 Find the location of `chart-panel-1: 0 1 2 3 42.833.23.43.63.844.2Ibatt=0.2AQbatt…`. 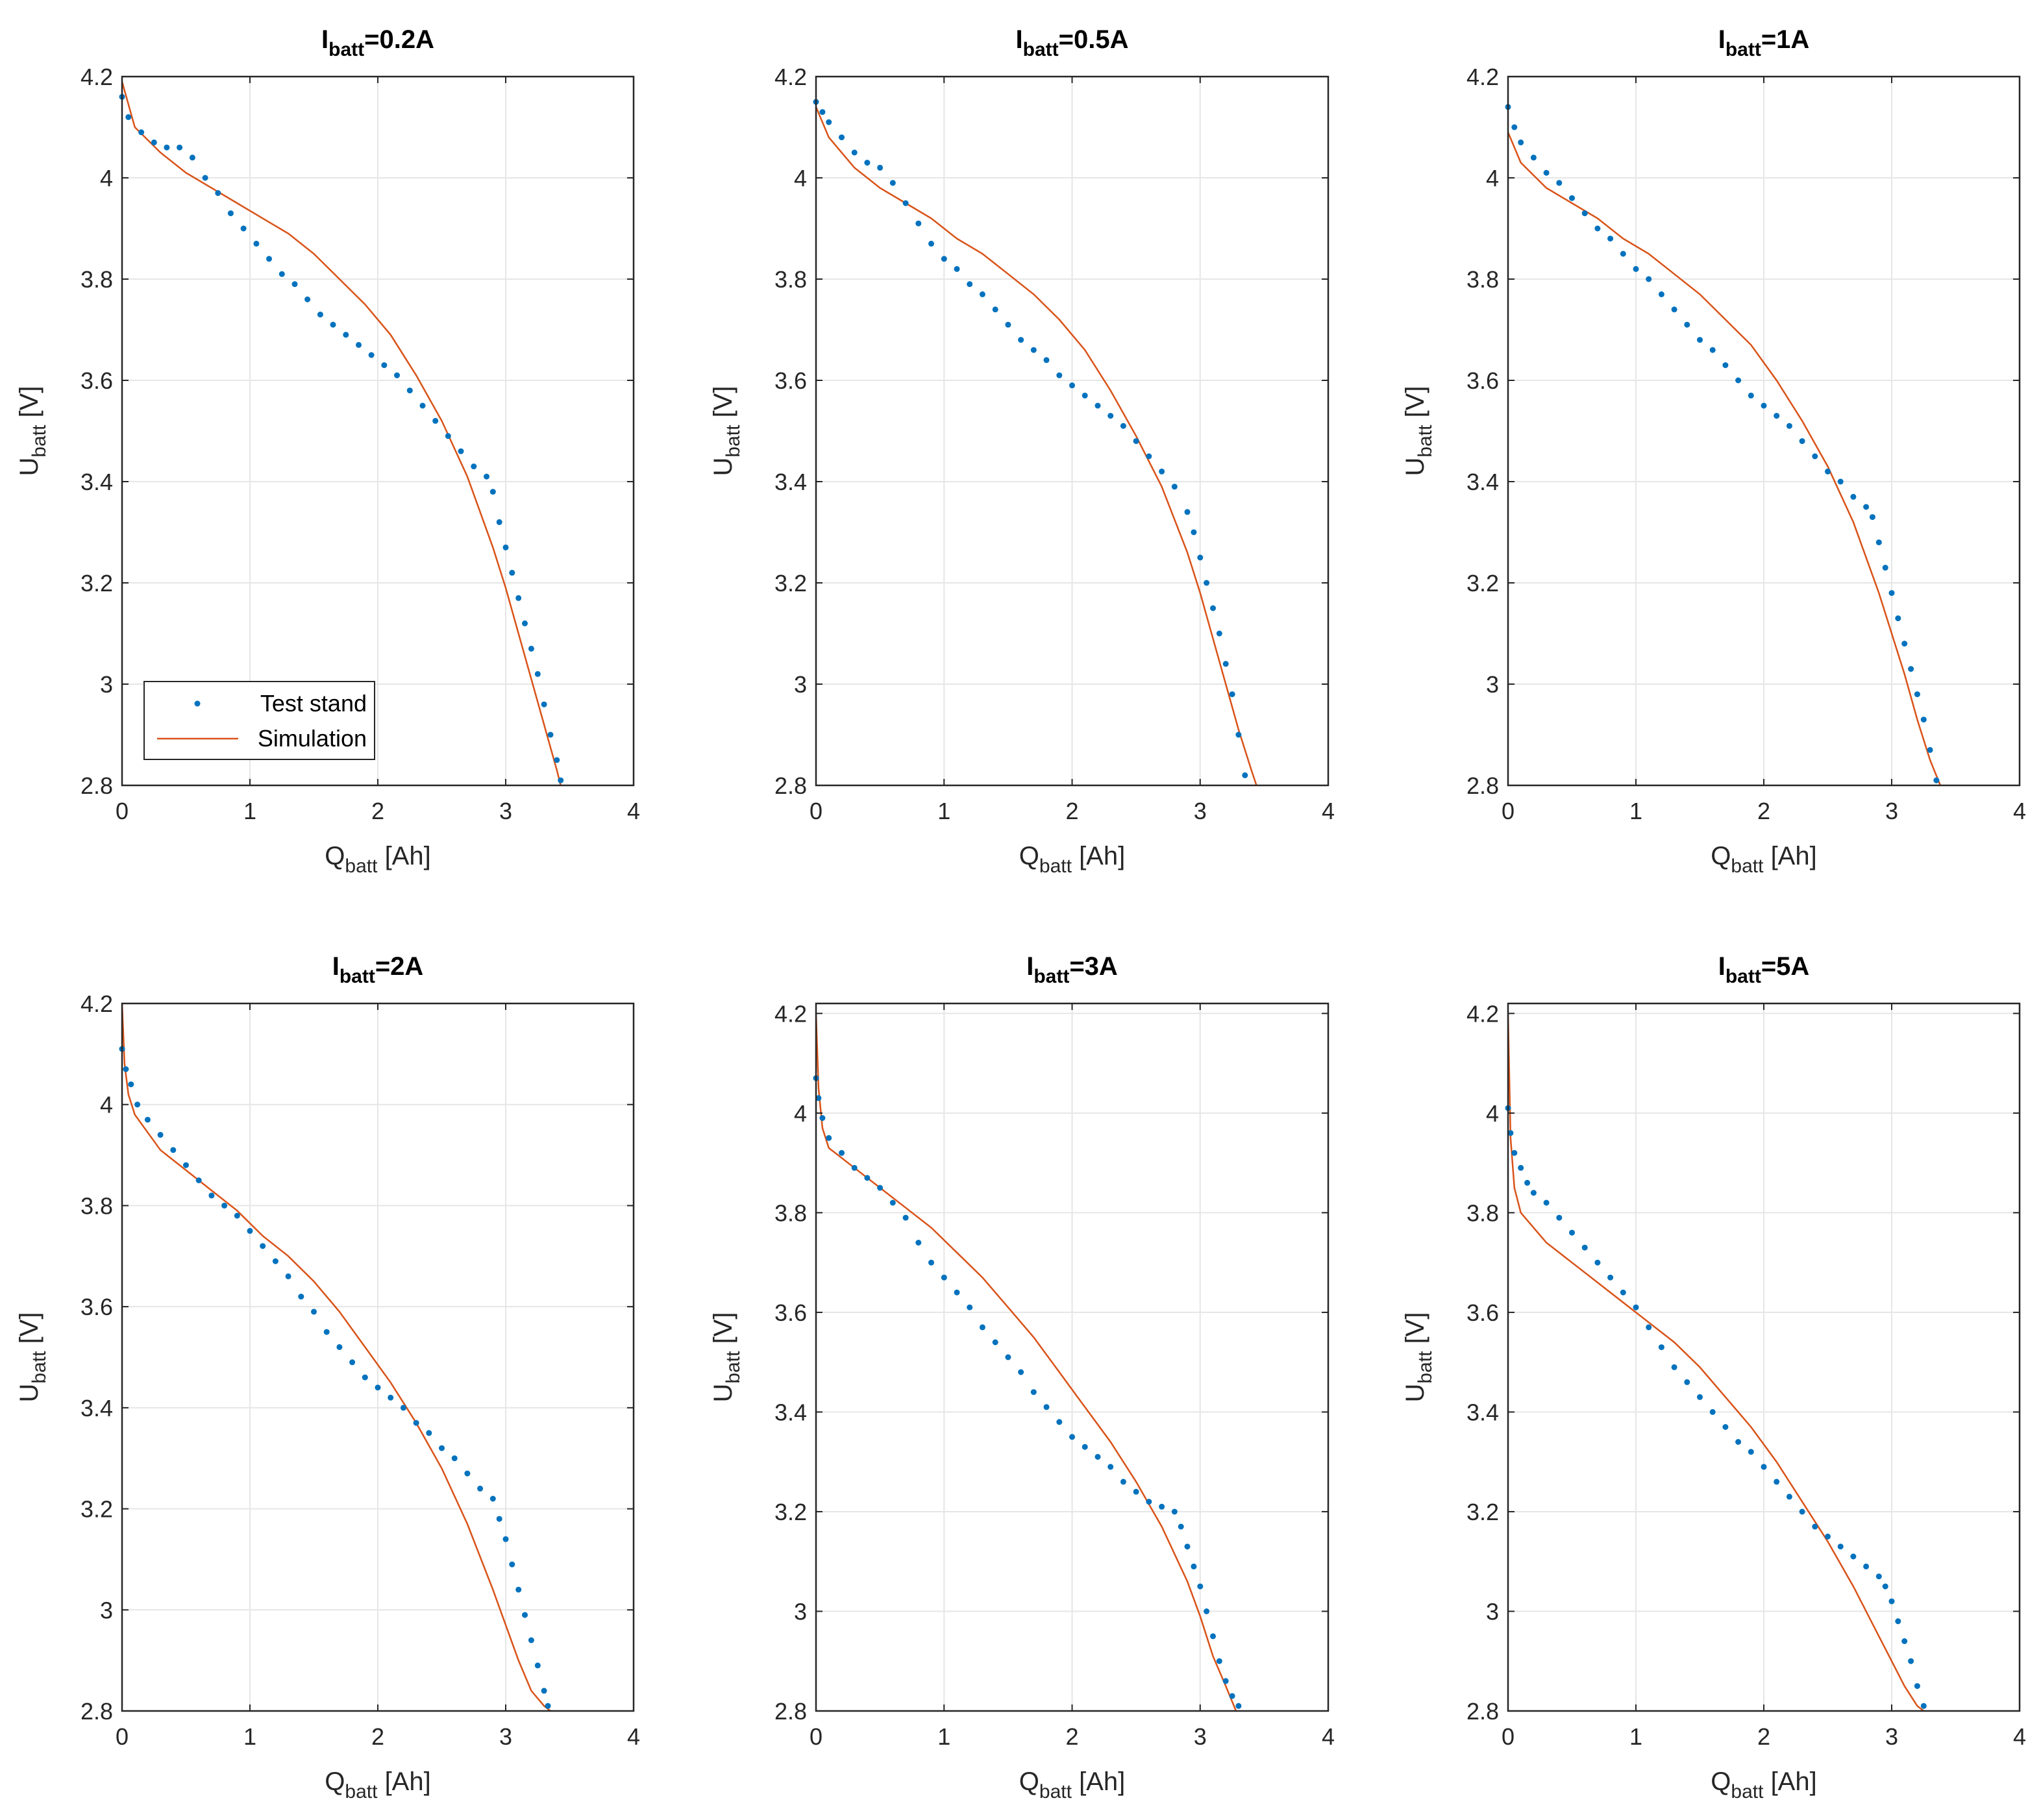

chart-panel-1: 0 1 2 3 42.833.23.43.63.844.2Ibatt=0.2AQbatt… is located at coordinates (327, 451).